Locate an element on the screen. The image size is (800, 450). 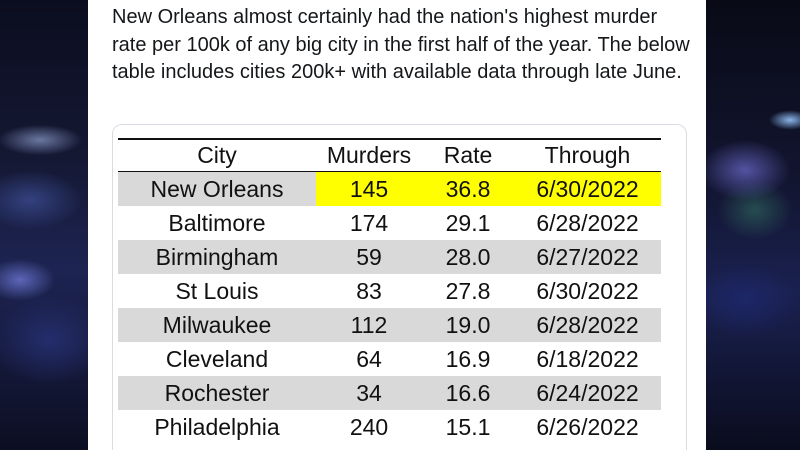
table-row: Baltimore 174 29.1 6/28/2022 is located at coordinates (389, 223).